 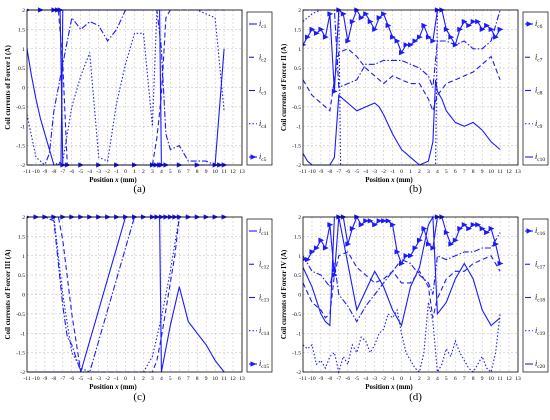 I want to click on y-axis-label: Coil currents of Forcer II (A), so click(x=284, y=87).